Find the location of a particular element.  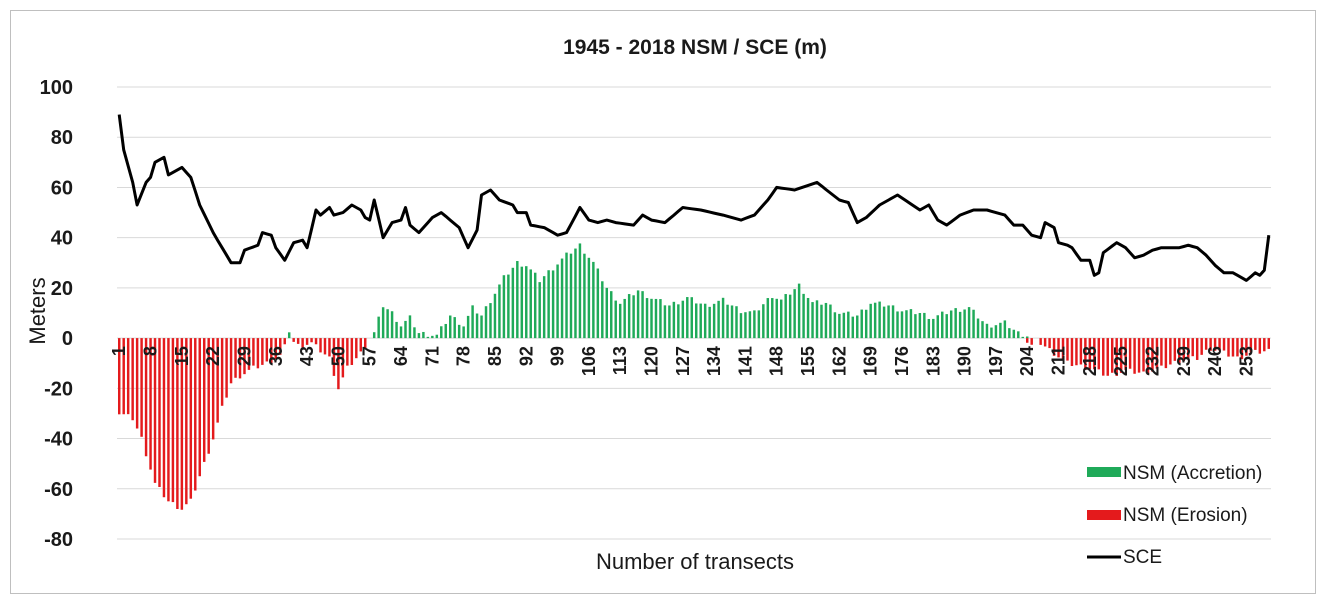

x-tick-label: 1 is located at coordinates (119, 351).